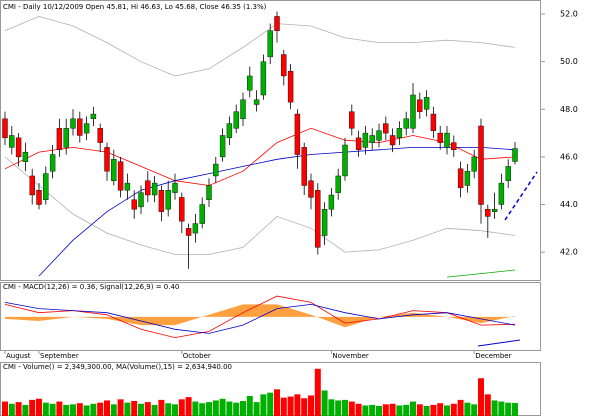  What do you see at coordinates (569, 109) in the screenshot?
I see `y-tick-label: 48.0` at bounding box center [569, 109].